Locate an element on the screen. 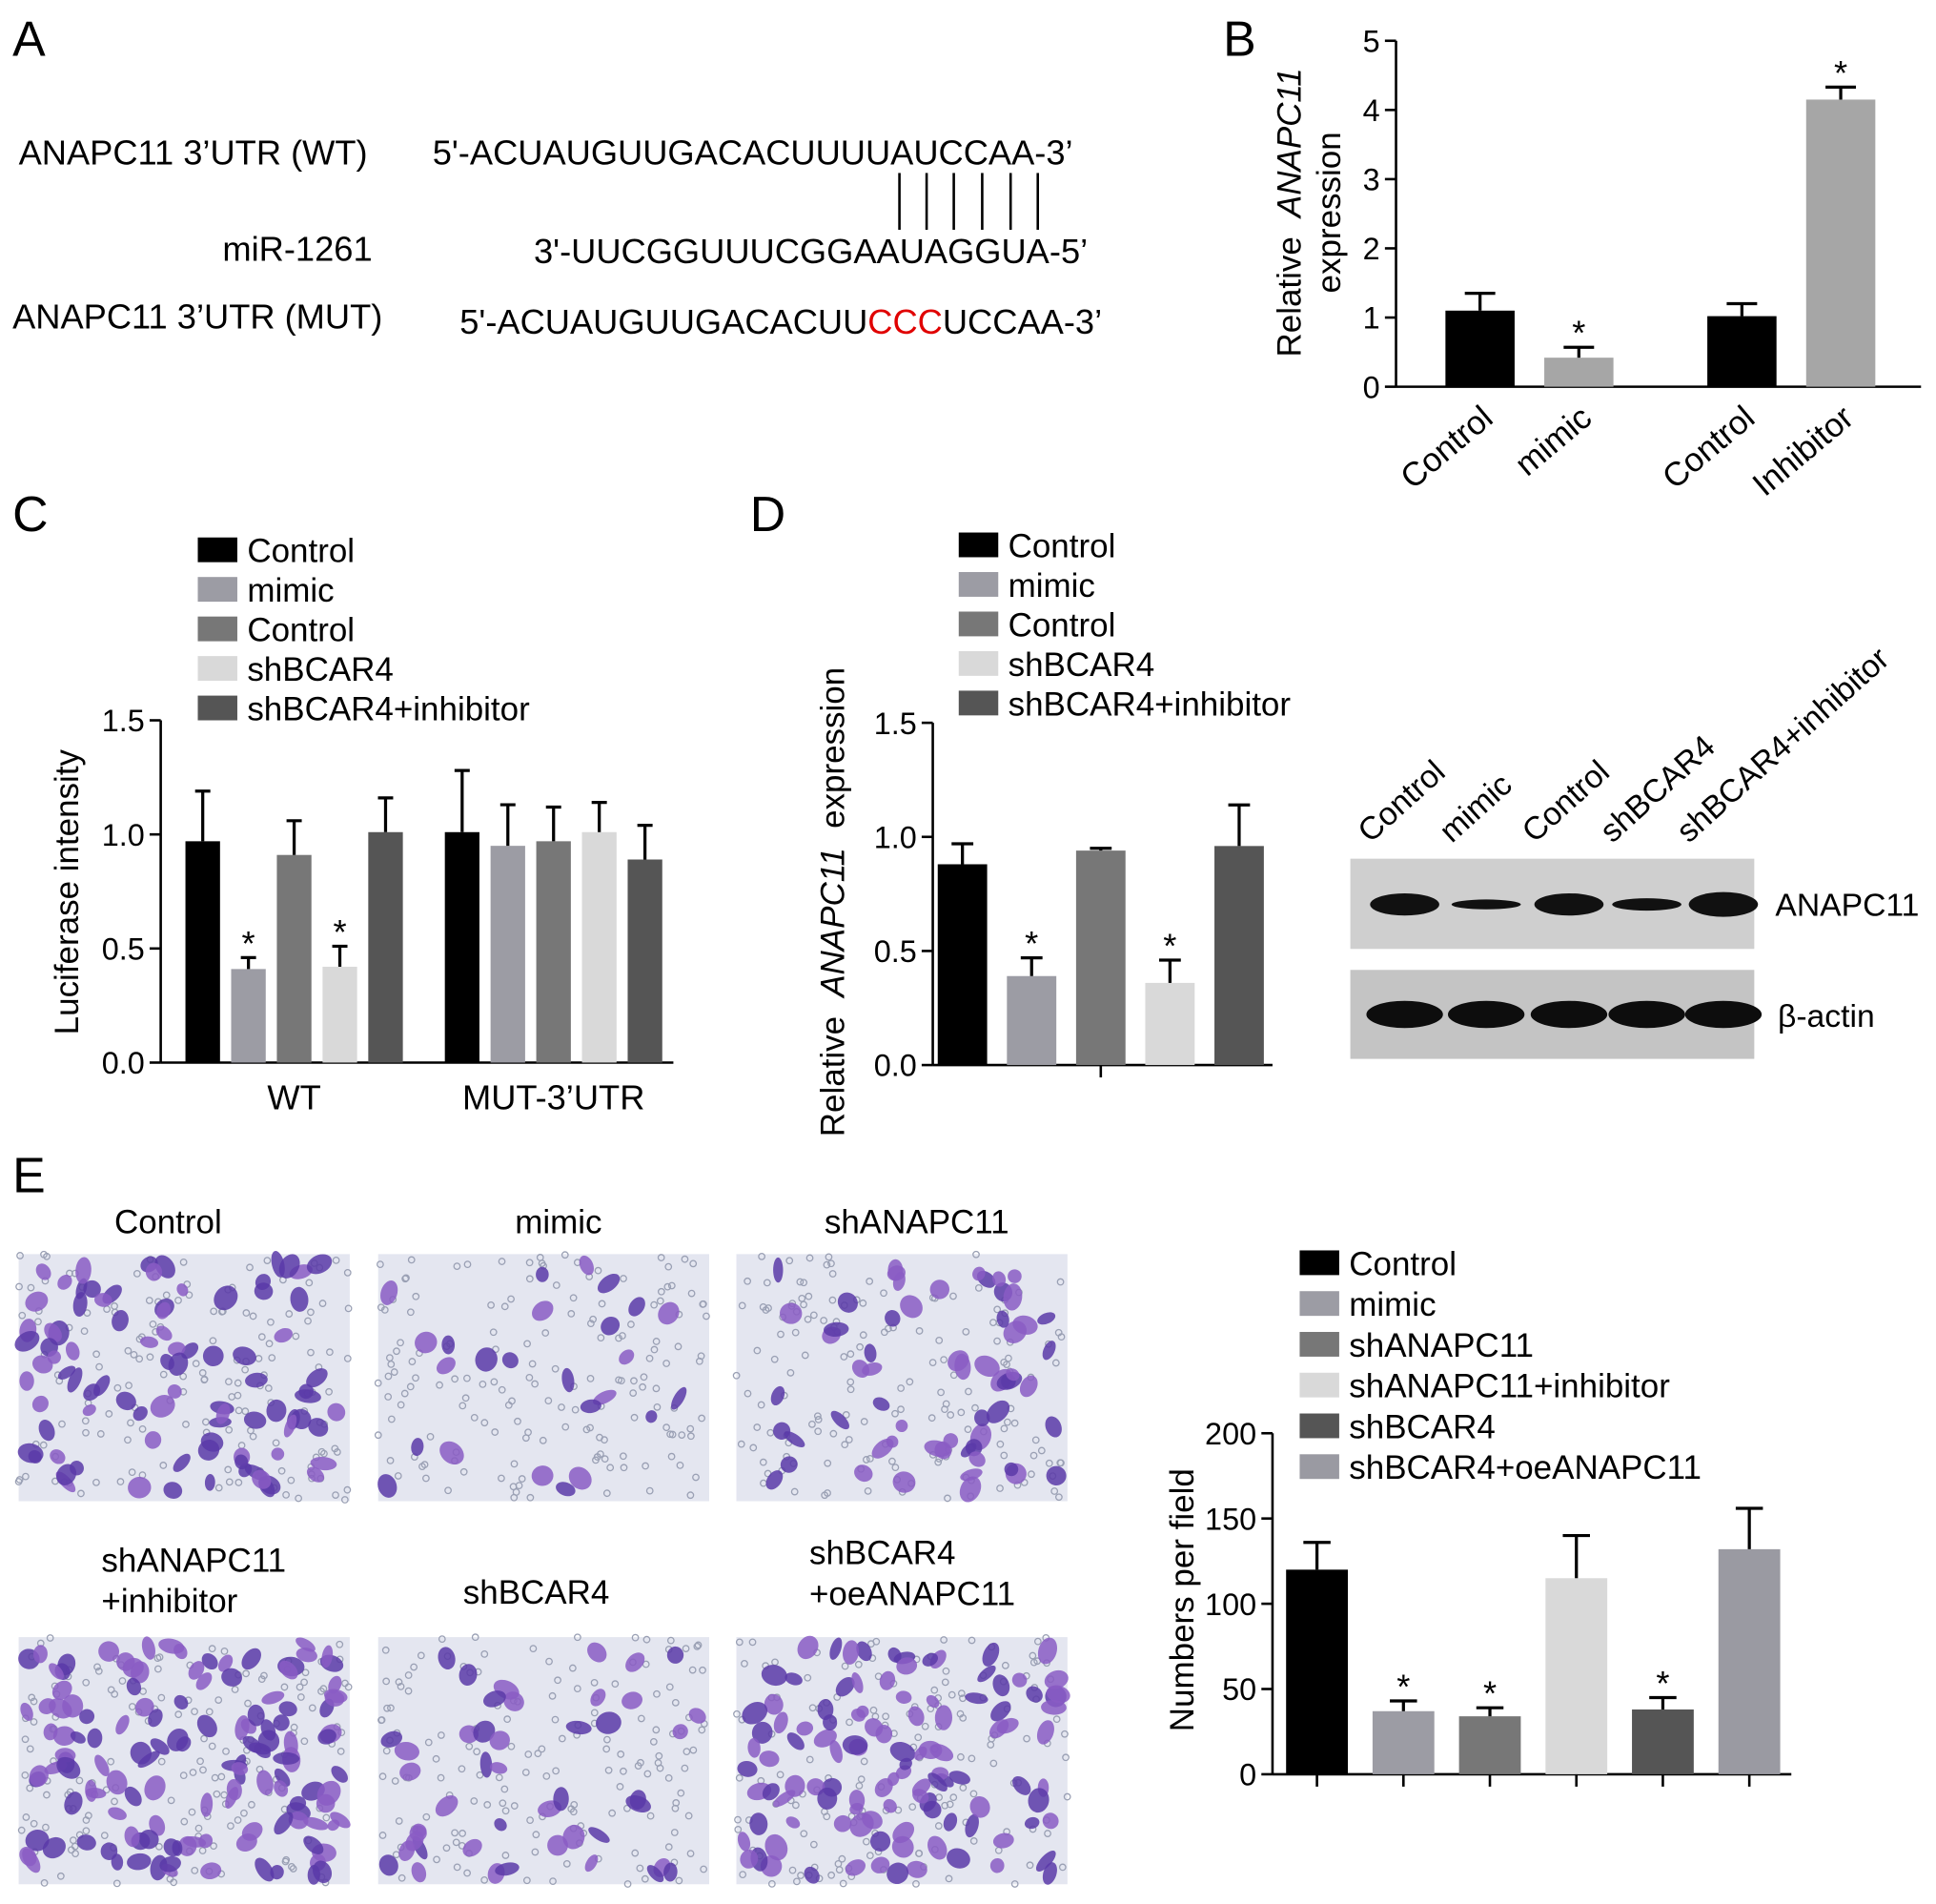 The width and height of the screenshot is (1936, 1904). micrograph is located at coordinates (542, 1377).